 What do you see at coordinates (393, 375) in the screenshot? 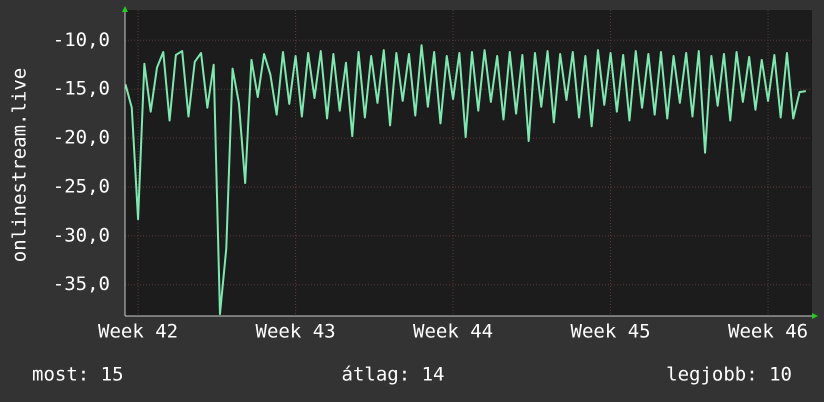
I see `footer-average: átlag: 14` at bounding box center [393, 375].